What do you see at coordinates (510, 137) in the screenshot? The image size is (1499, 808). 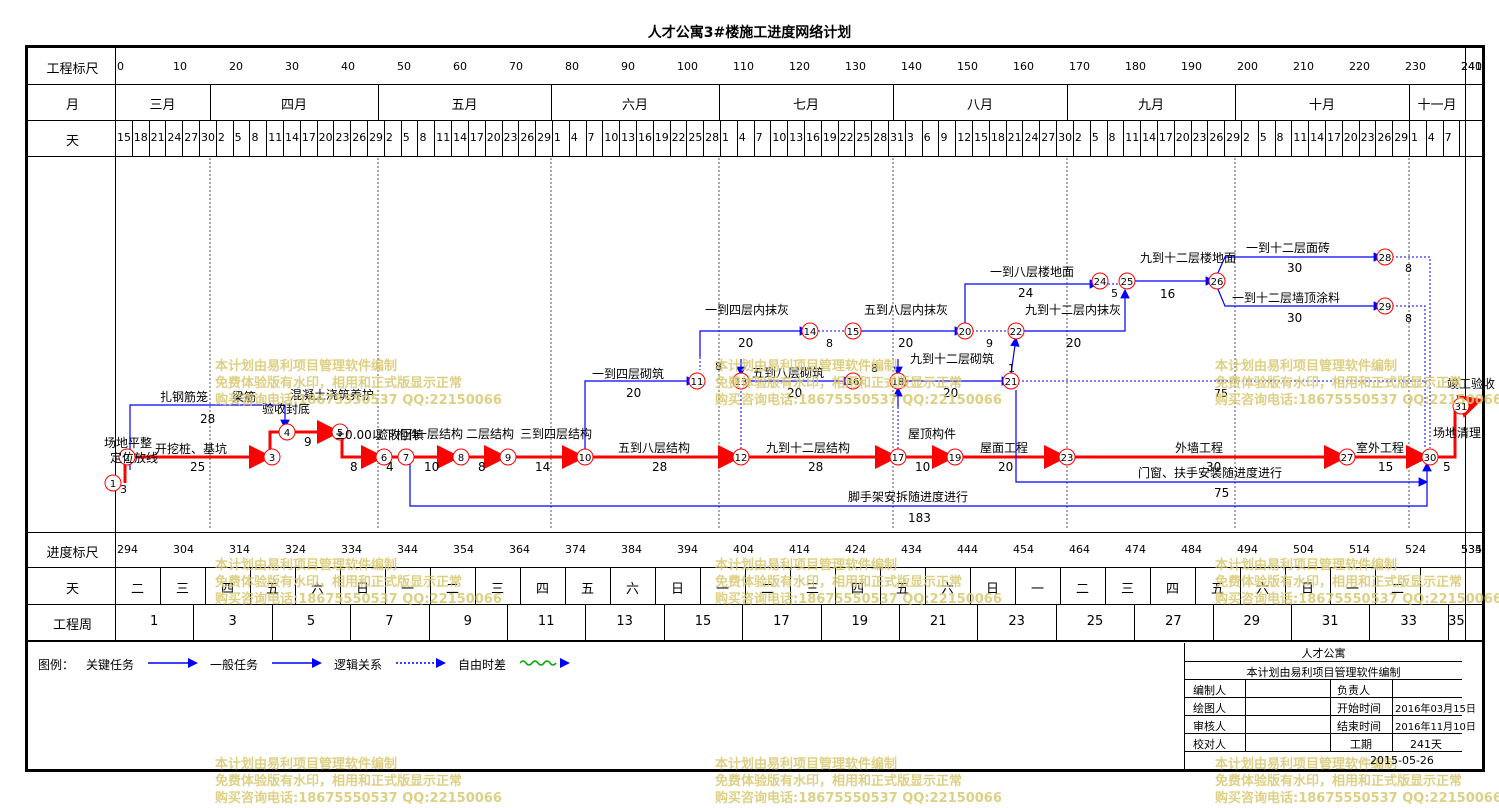 I see `day-cell: 23` at bounding box center [510, 137].